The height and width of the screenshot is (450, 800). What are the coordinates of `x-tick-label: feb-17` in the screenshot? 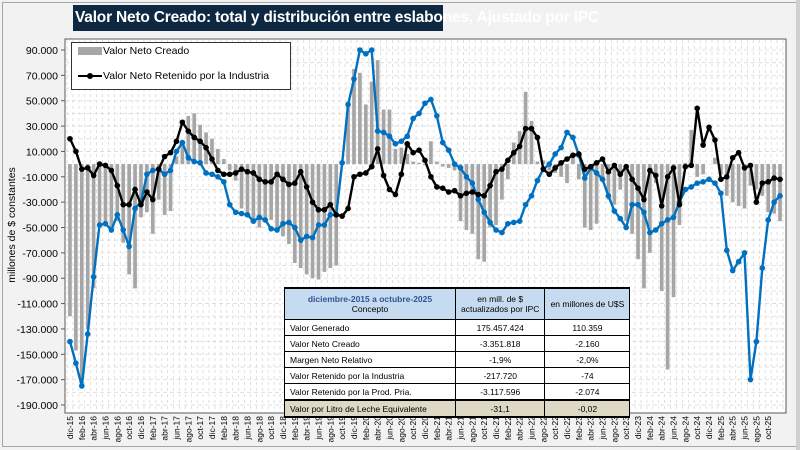 It's located at (153, 428).